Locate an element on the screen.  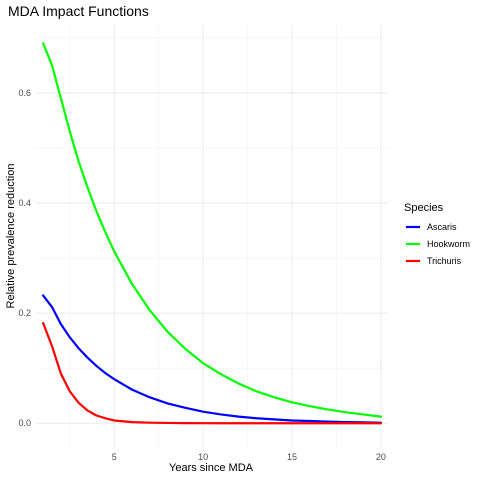
x-tick-label: 10 is located at coordinates (203, 457).